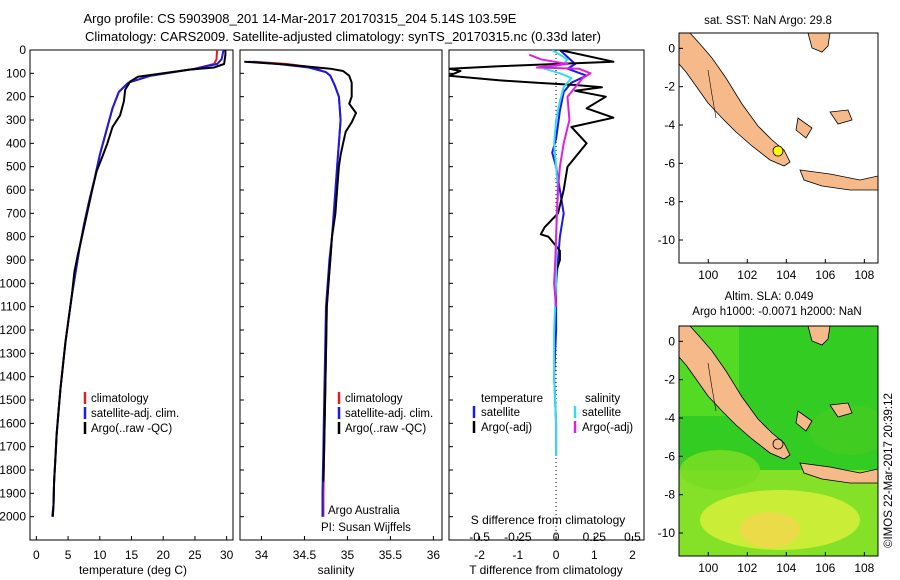  Describe the element at coordinates (602, 399) in the screenshot. I see `legend-title-salinity: salinity` at that location.